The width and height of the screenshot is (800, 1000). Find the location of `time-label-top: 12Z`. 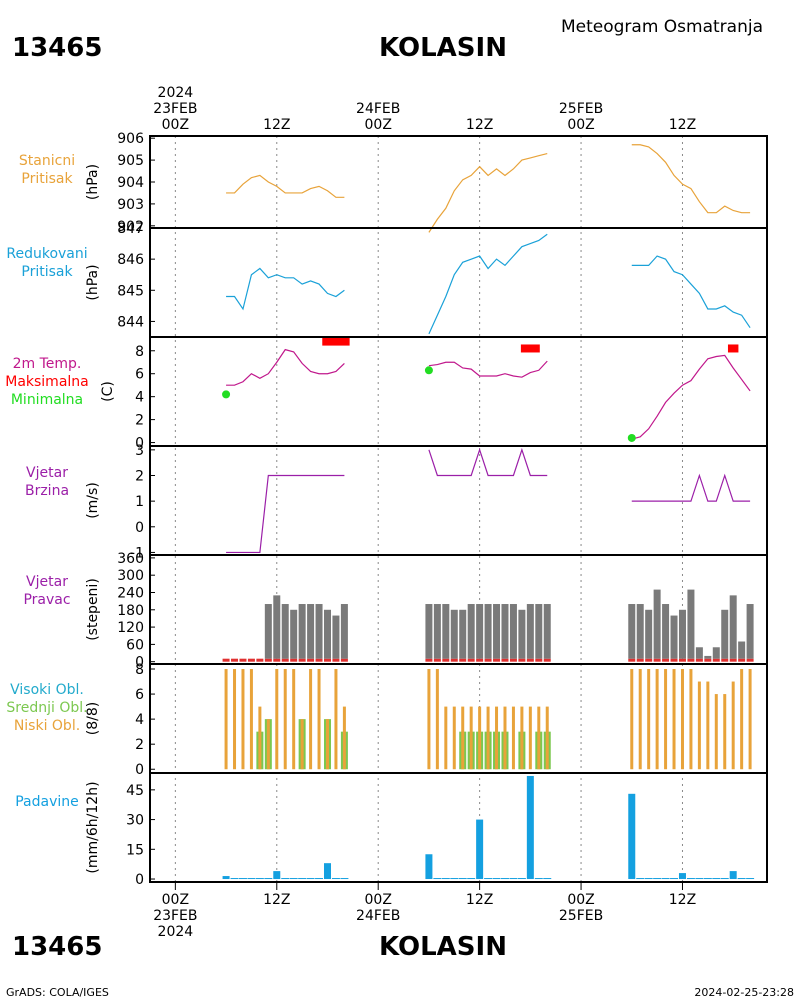

time-label-top: 12Z is located at coordinates (479, 125).